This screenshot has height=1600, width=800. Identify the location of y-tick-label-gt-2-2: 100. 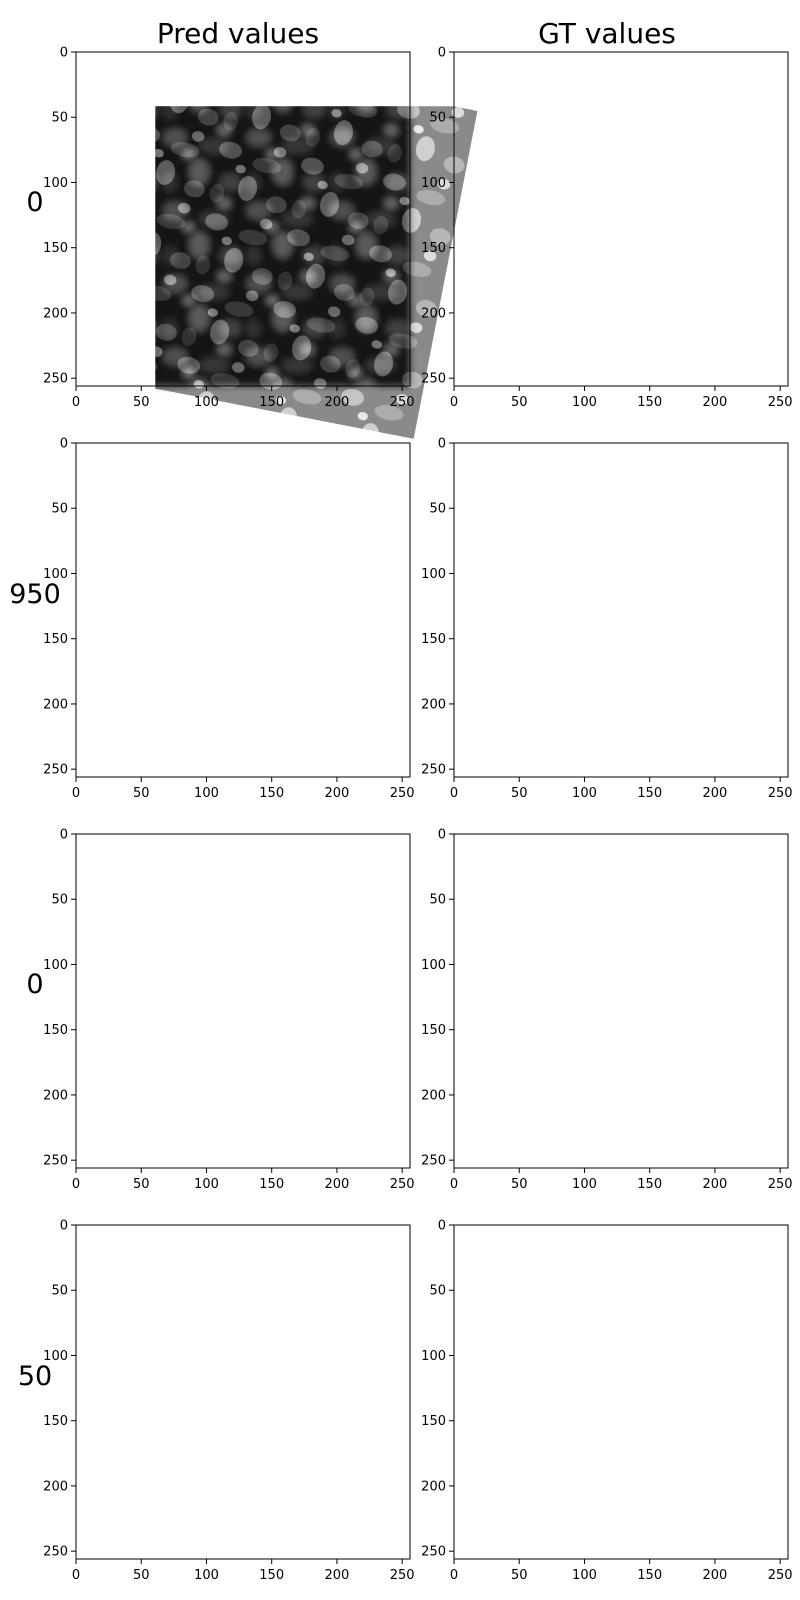
(433, 574).